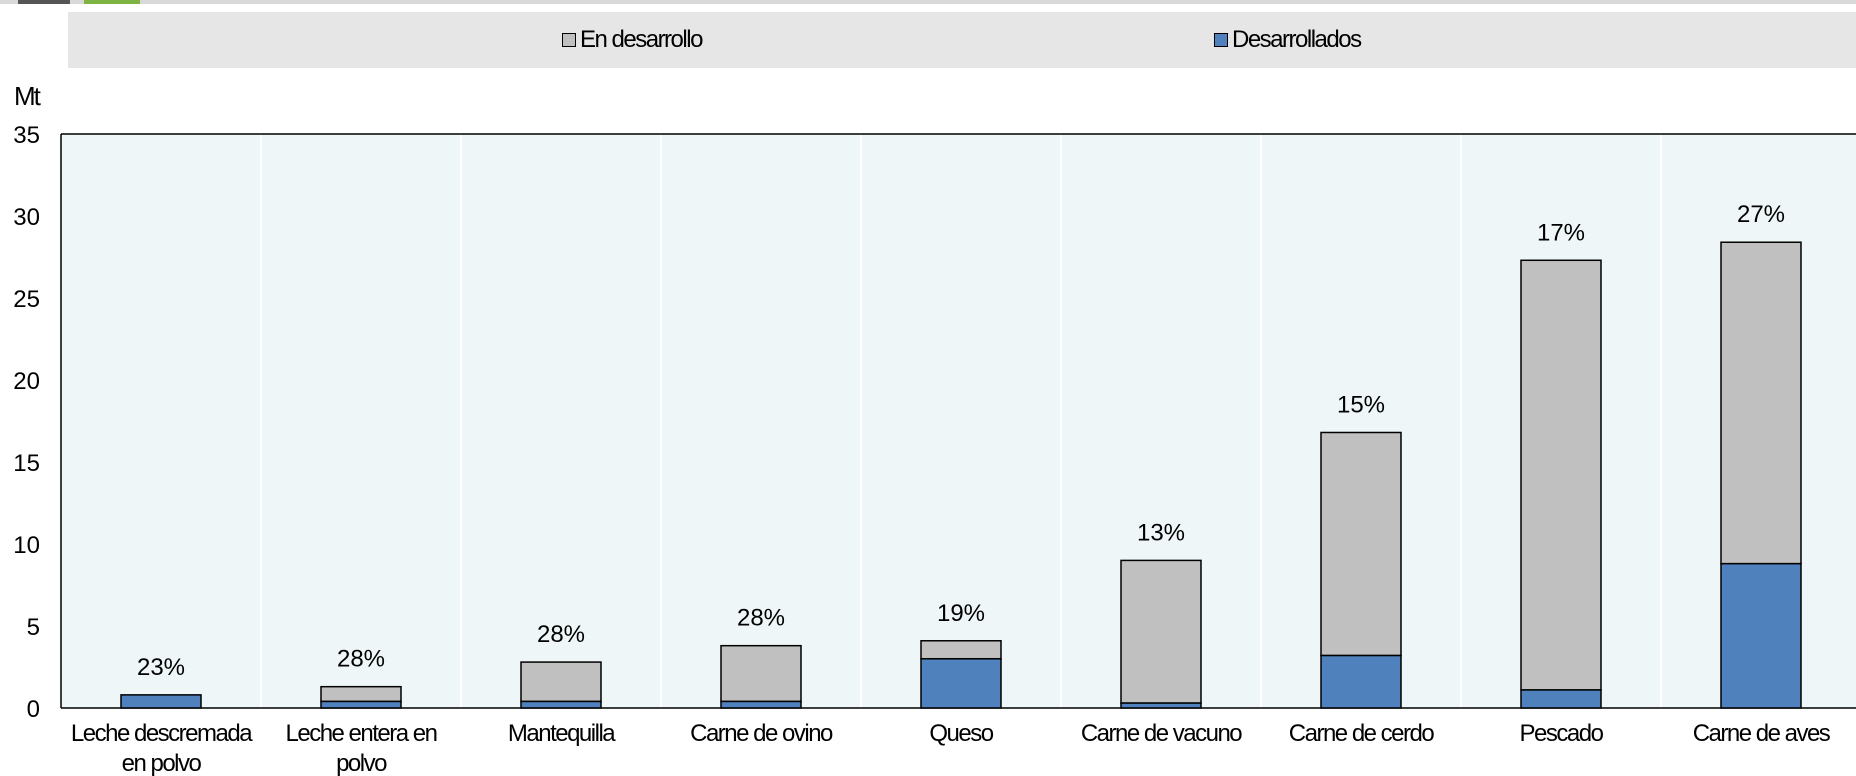 The width and height of the screenshot is (1856, 776). Describe the element at coordinates (33, 627) in the screenshot. I see `y-tick-label: 5` at that location.